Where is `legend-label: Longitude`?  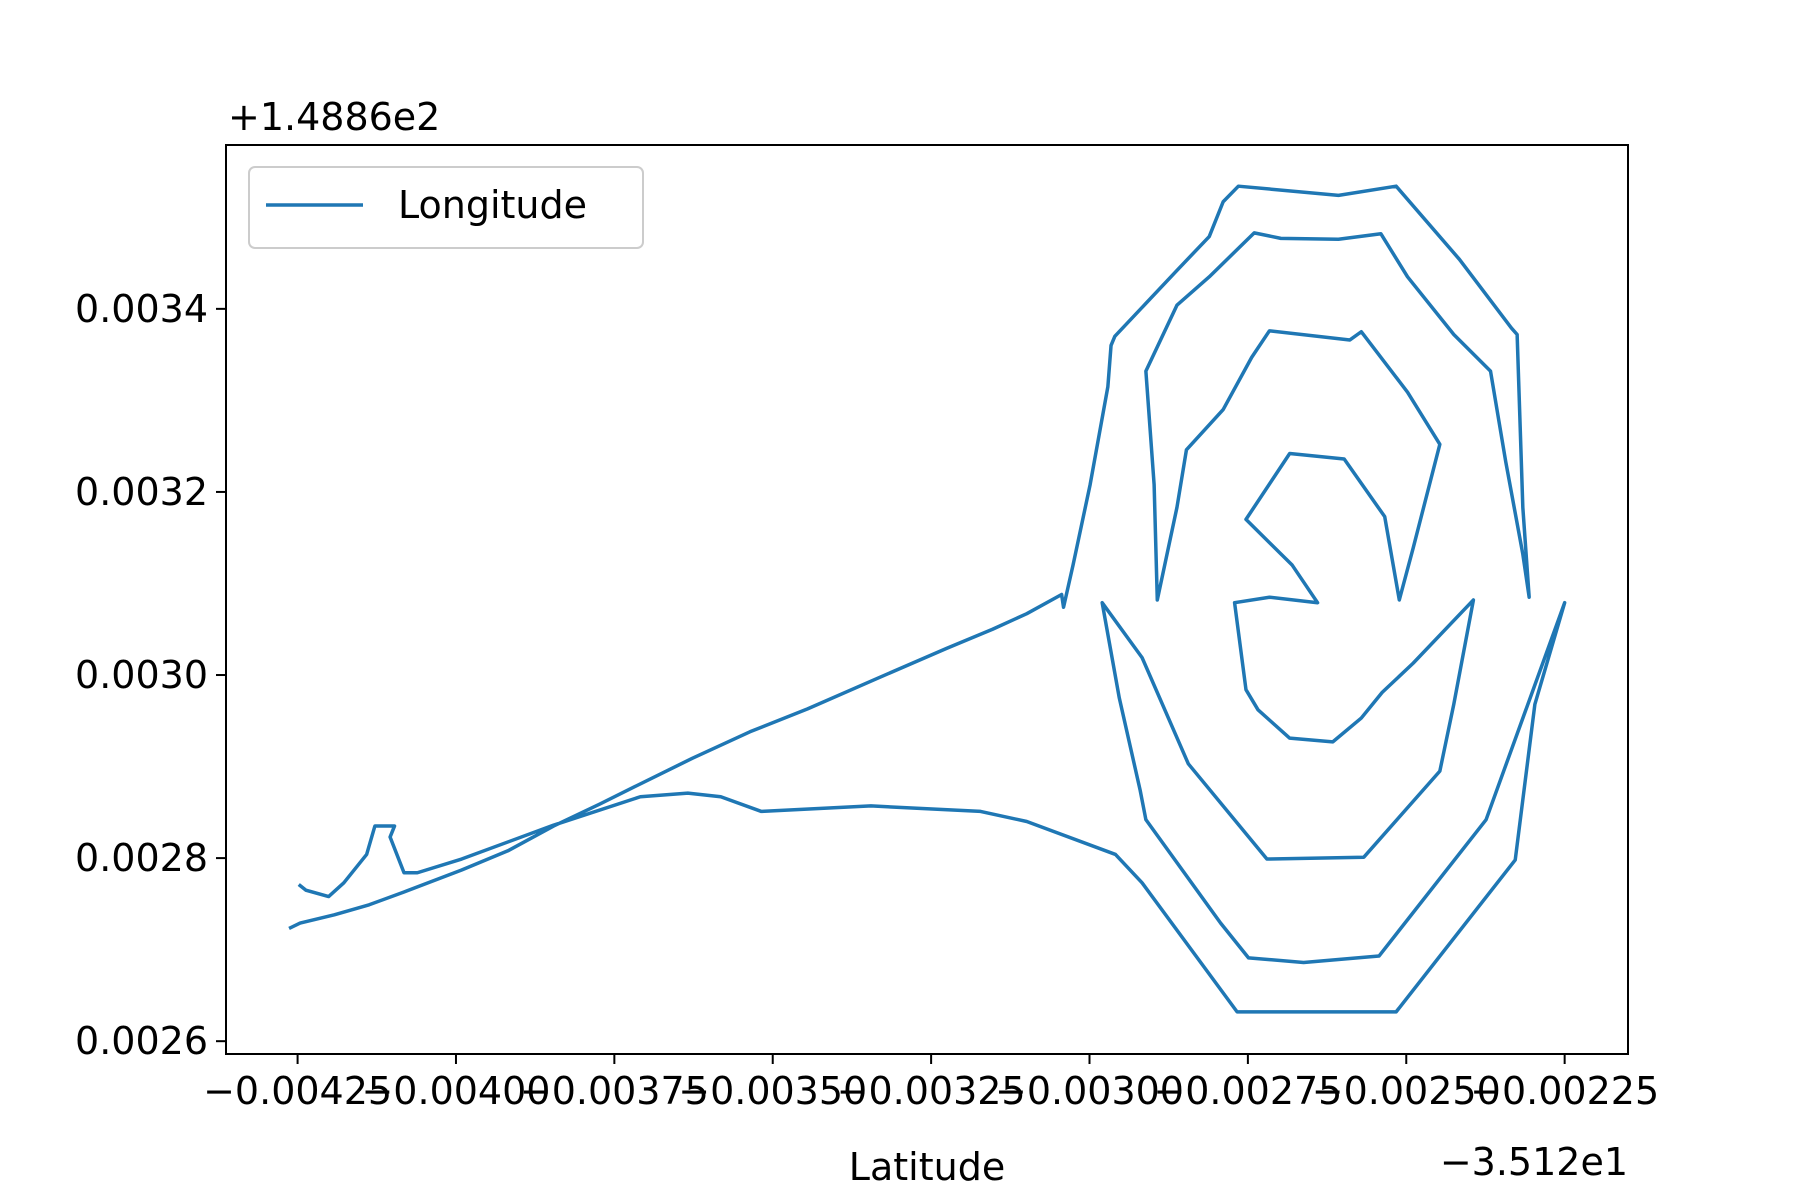
legend-label: Longitude is located at coordinates (492, 205).